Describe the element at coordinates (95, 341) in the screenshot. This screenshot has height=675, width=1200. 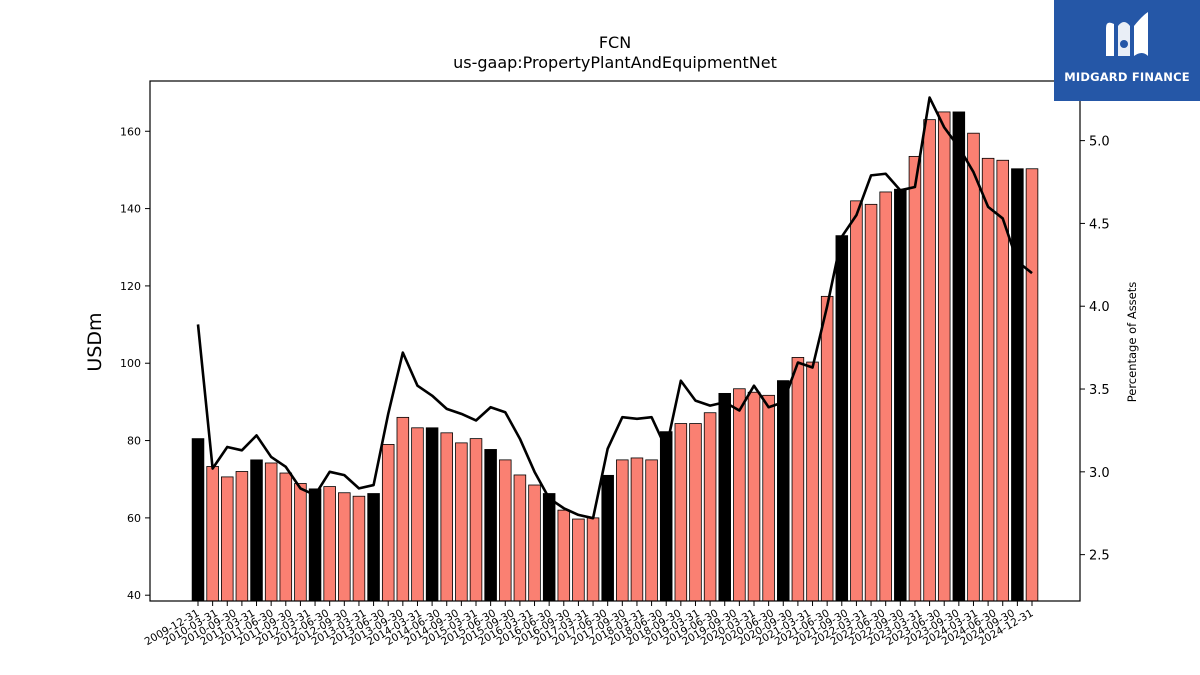
I see `y-axis-label: USDm` at that location.